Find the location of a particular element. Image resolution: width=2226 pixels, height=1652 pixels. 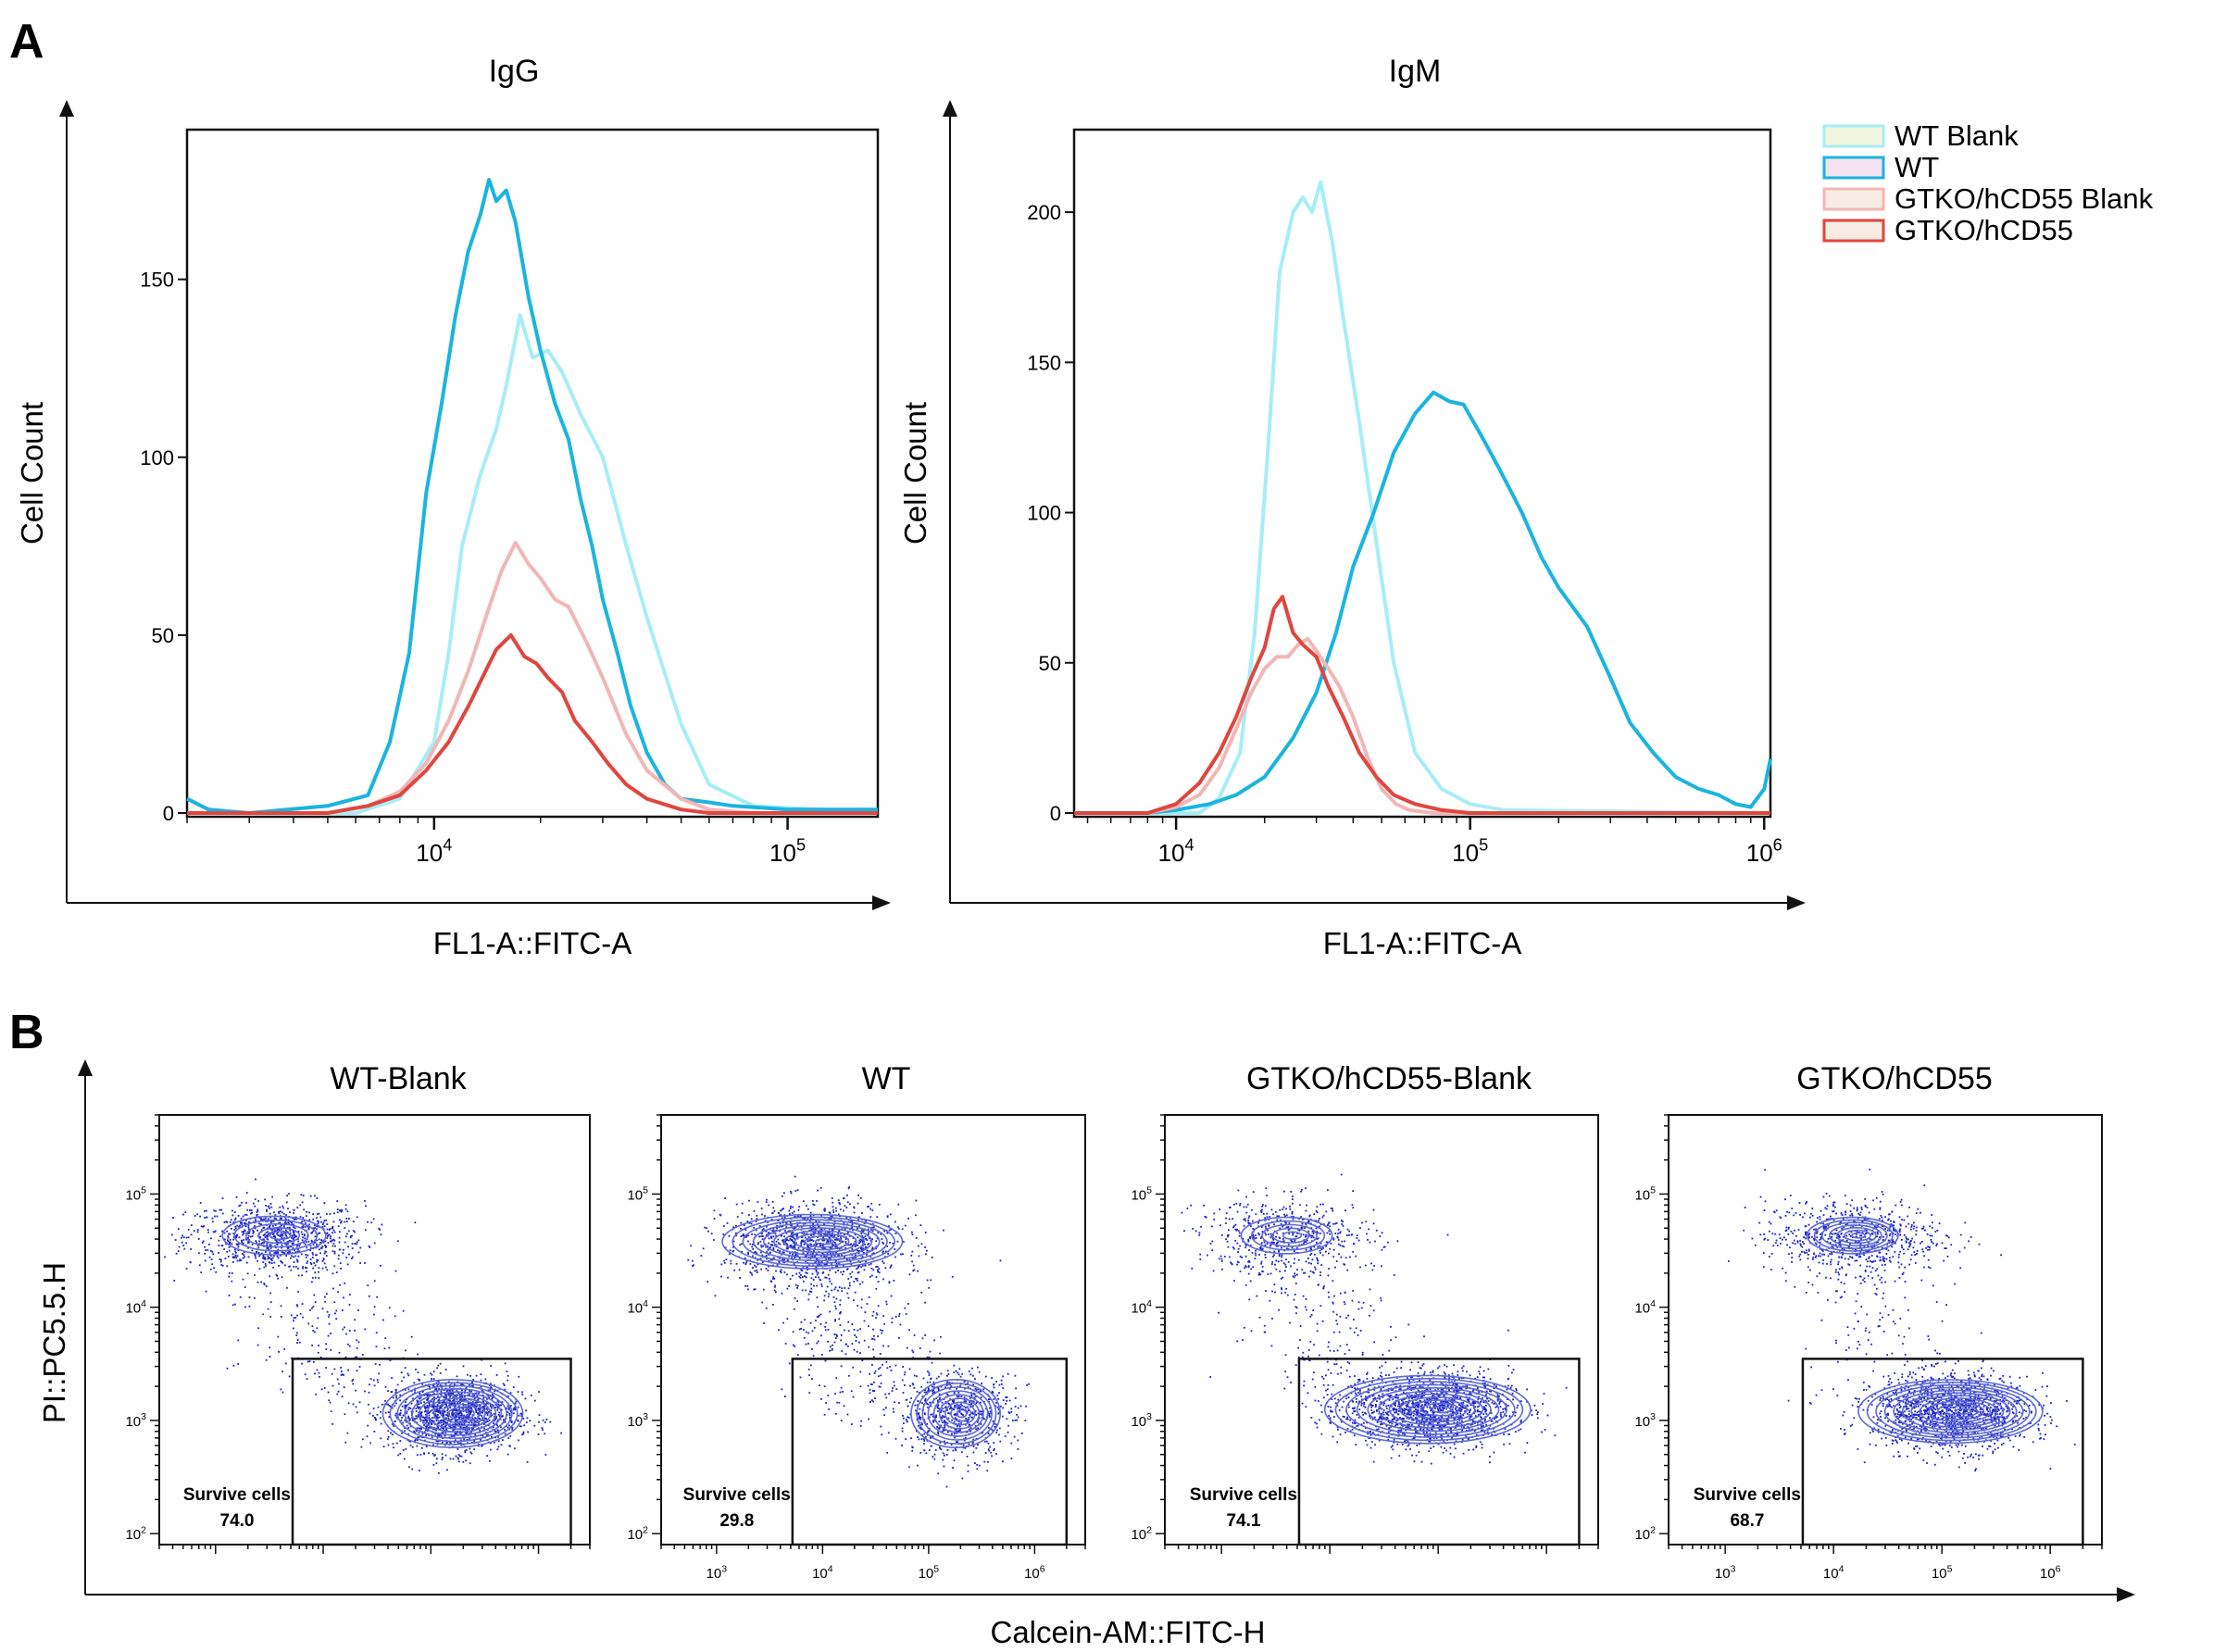

x-tick-label-exp: 5 is located at coordinates (1483, 844).